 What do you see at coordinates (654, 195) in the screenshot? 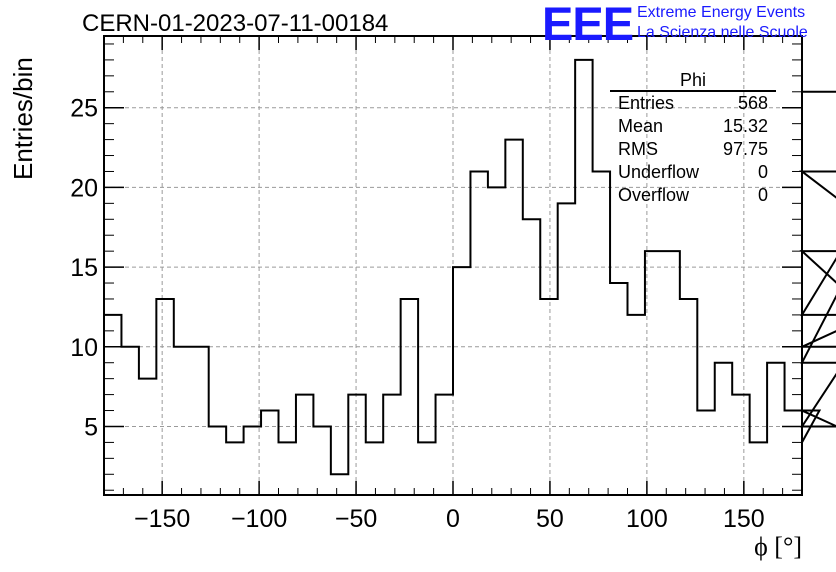
I see `stats-label: Overflow` at bounding box center [654, 195].